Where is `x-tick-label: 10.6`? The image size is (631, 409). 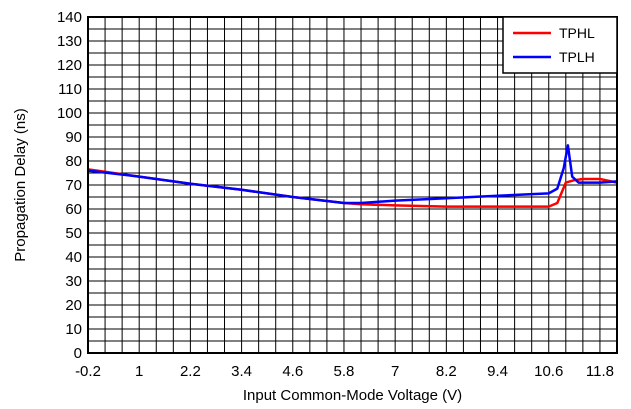 x-tick-label: 10.6 is located at coordinates (548, 371).